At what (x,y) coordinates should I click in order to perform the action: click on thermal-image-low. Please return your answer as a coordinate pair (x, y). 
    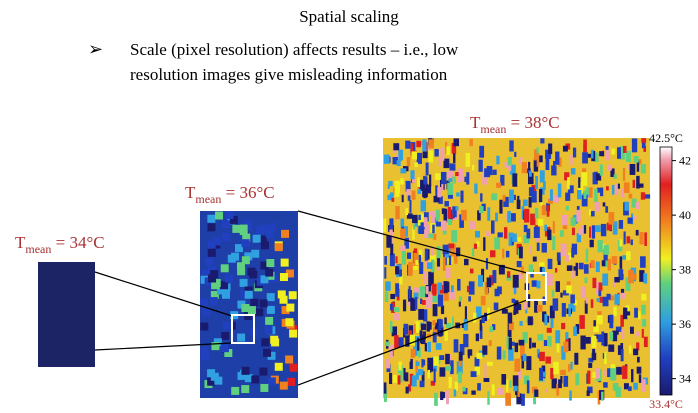
    Looking at the image, I should click on (66, 314).